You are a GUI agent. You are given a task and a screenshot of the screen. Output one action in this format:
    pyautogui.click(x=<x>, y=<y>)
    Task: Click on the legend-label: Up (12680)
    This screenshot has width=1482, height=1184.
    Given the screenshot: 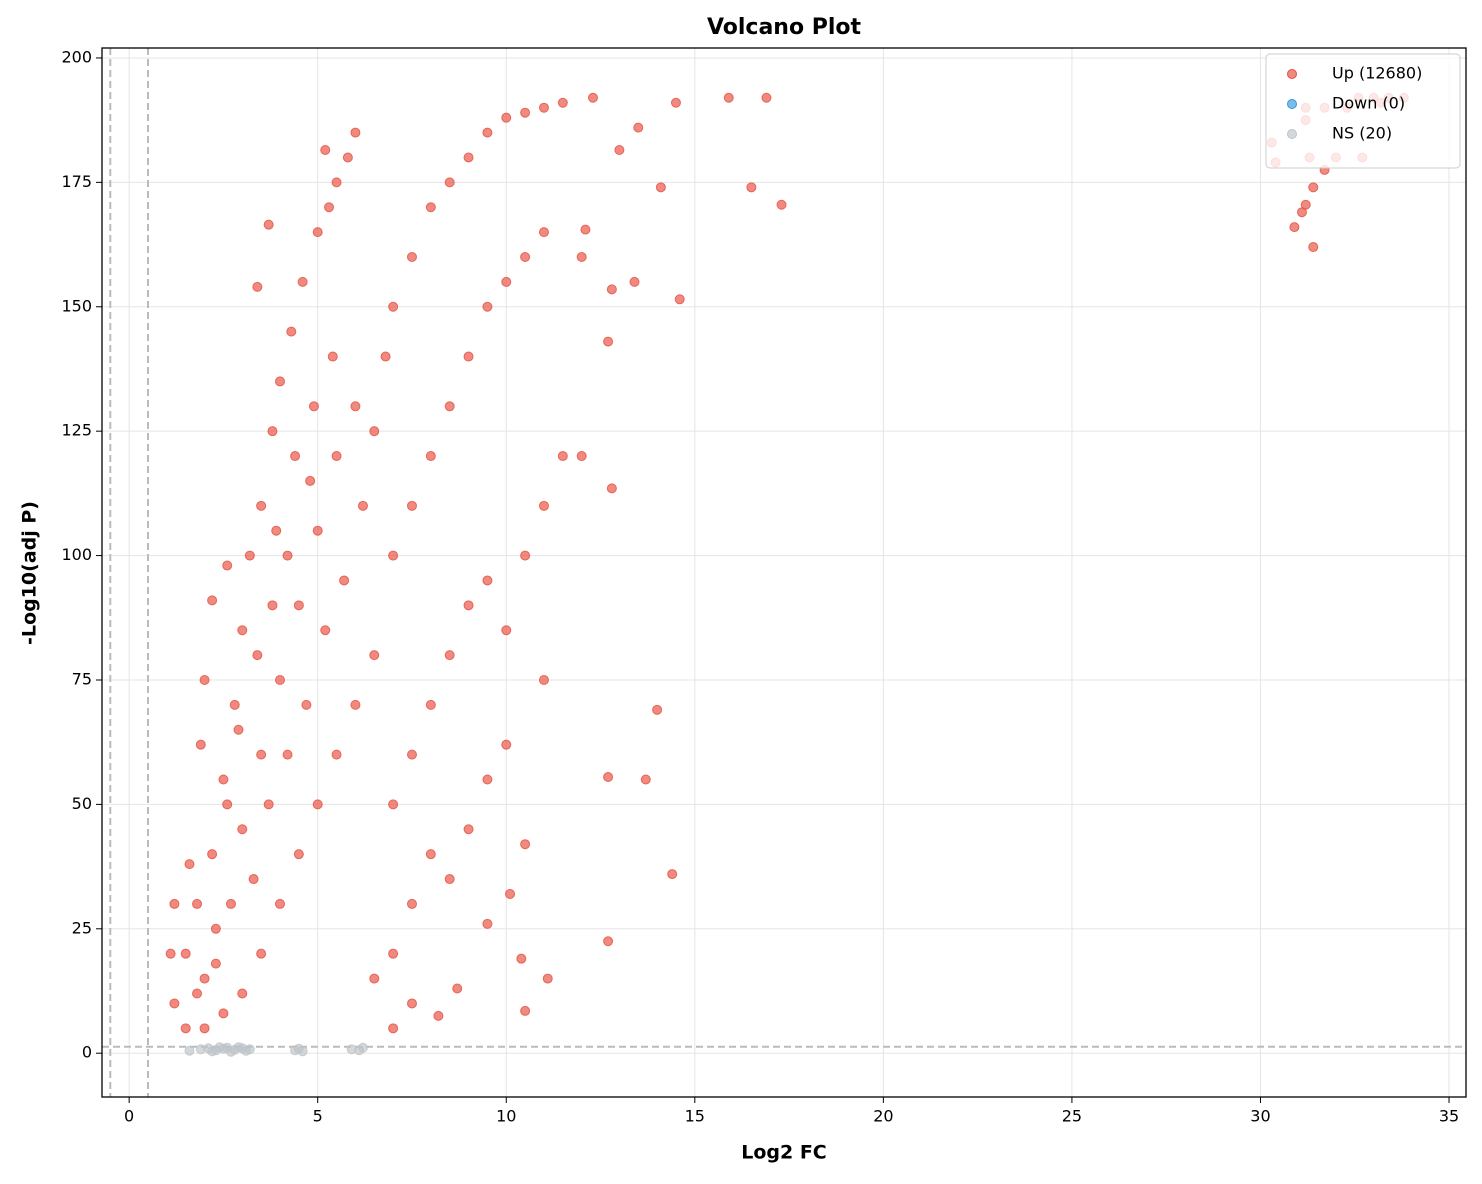 What is the action you would take?
    pyautogui.click(x=1377, y=73)
    